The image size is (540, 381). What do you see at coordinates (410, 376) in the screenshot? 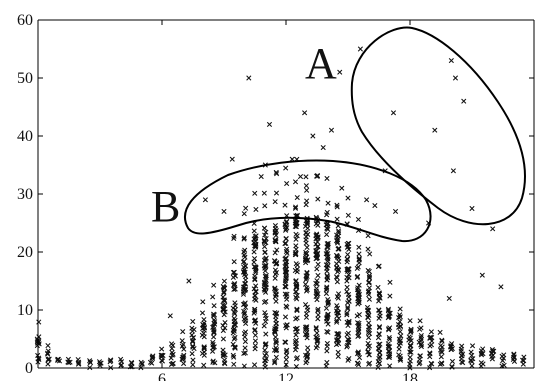
I see `x-tick-label: 18` at bounding box center [410, 376].